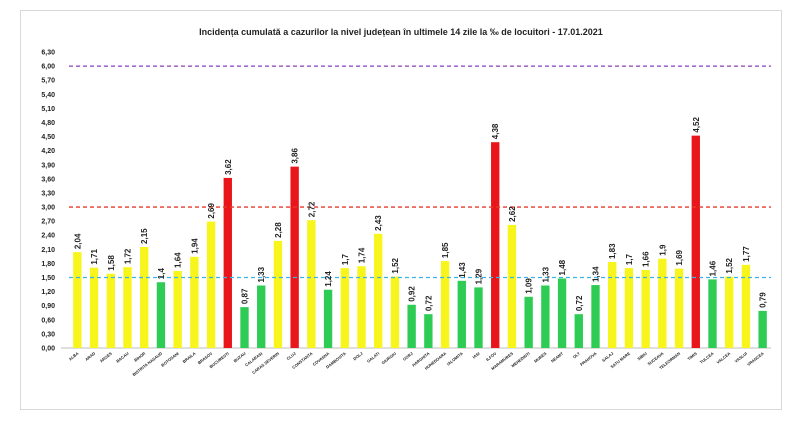  I want to click on data-label: 1,66, so click(646, 259).